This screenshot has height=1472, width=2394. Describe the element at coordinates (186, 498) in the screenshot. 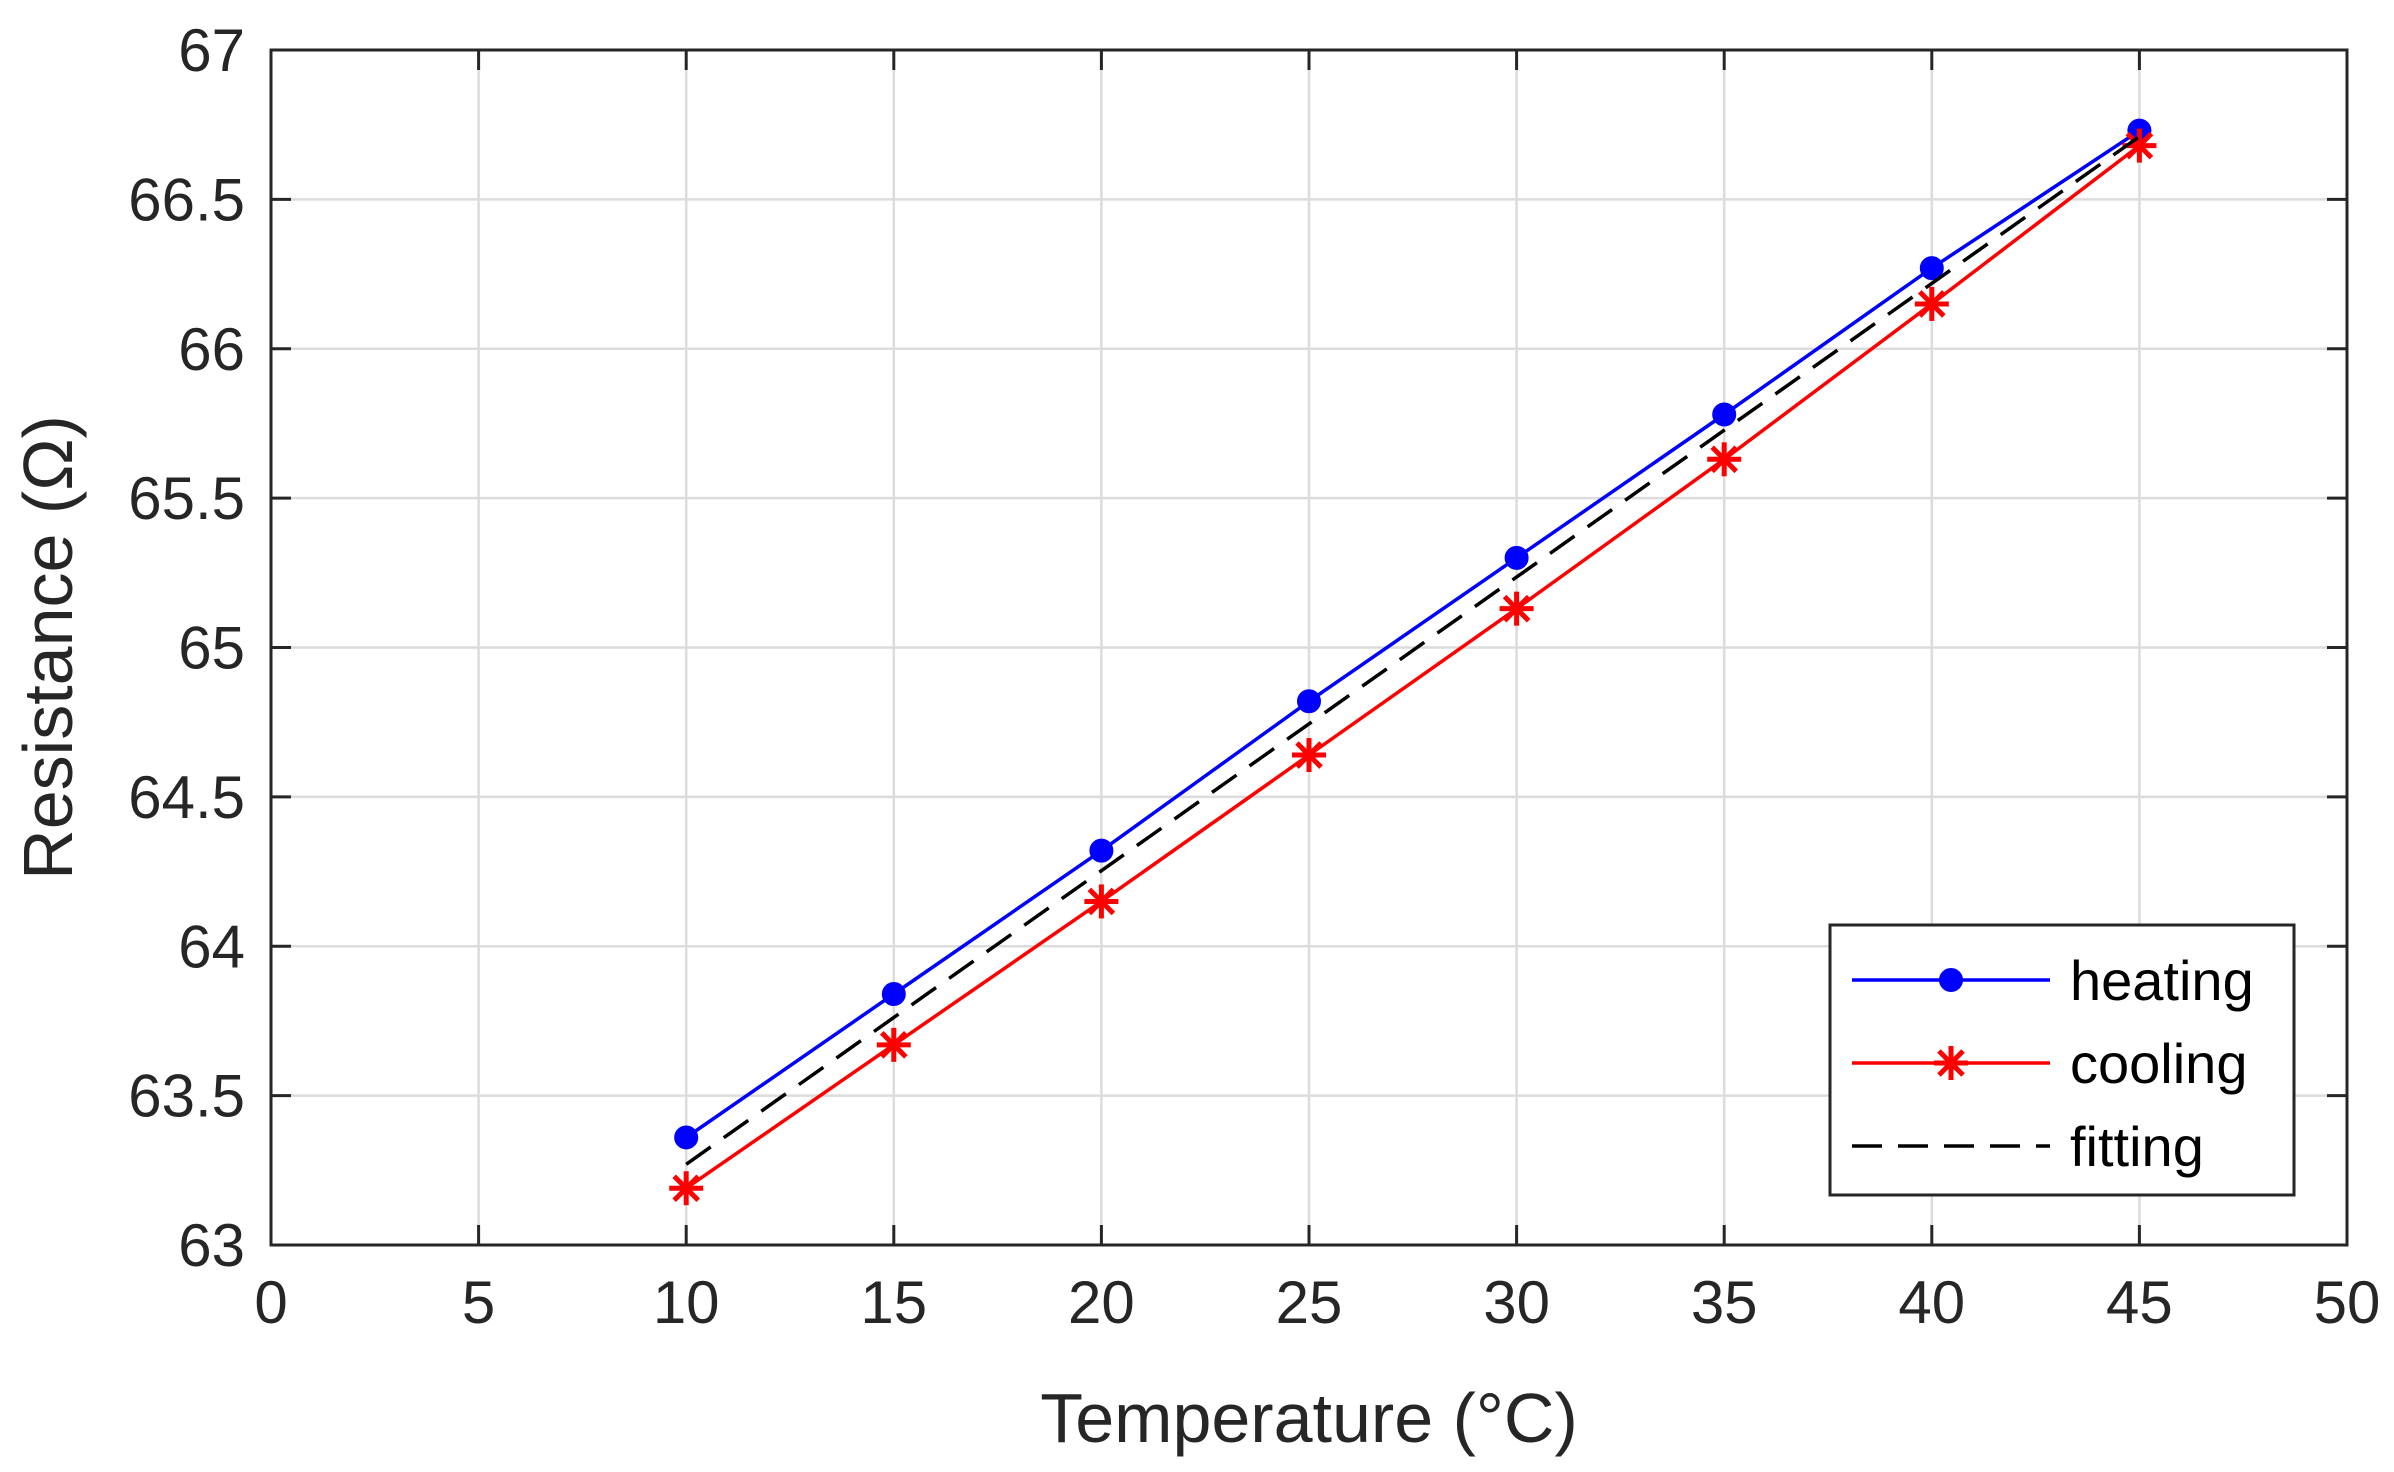

I see `y-tick-label: 65.5` at that location.